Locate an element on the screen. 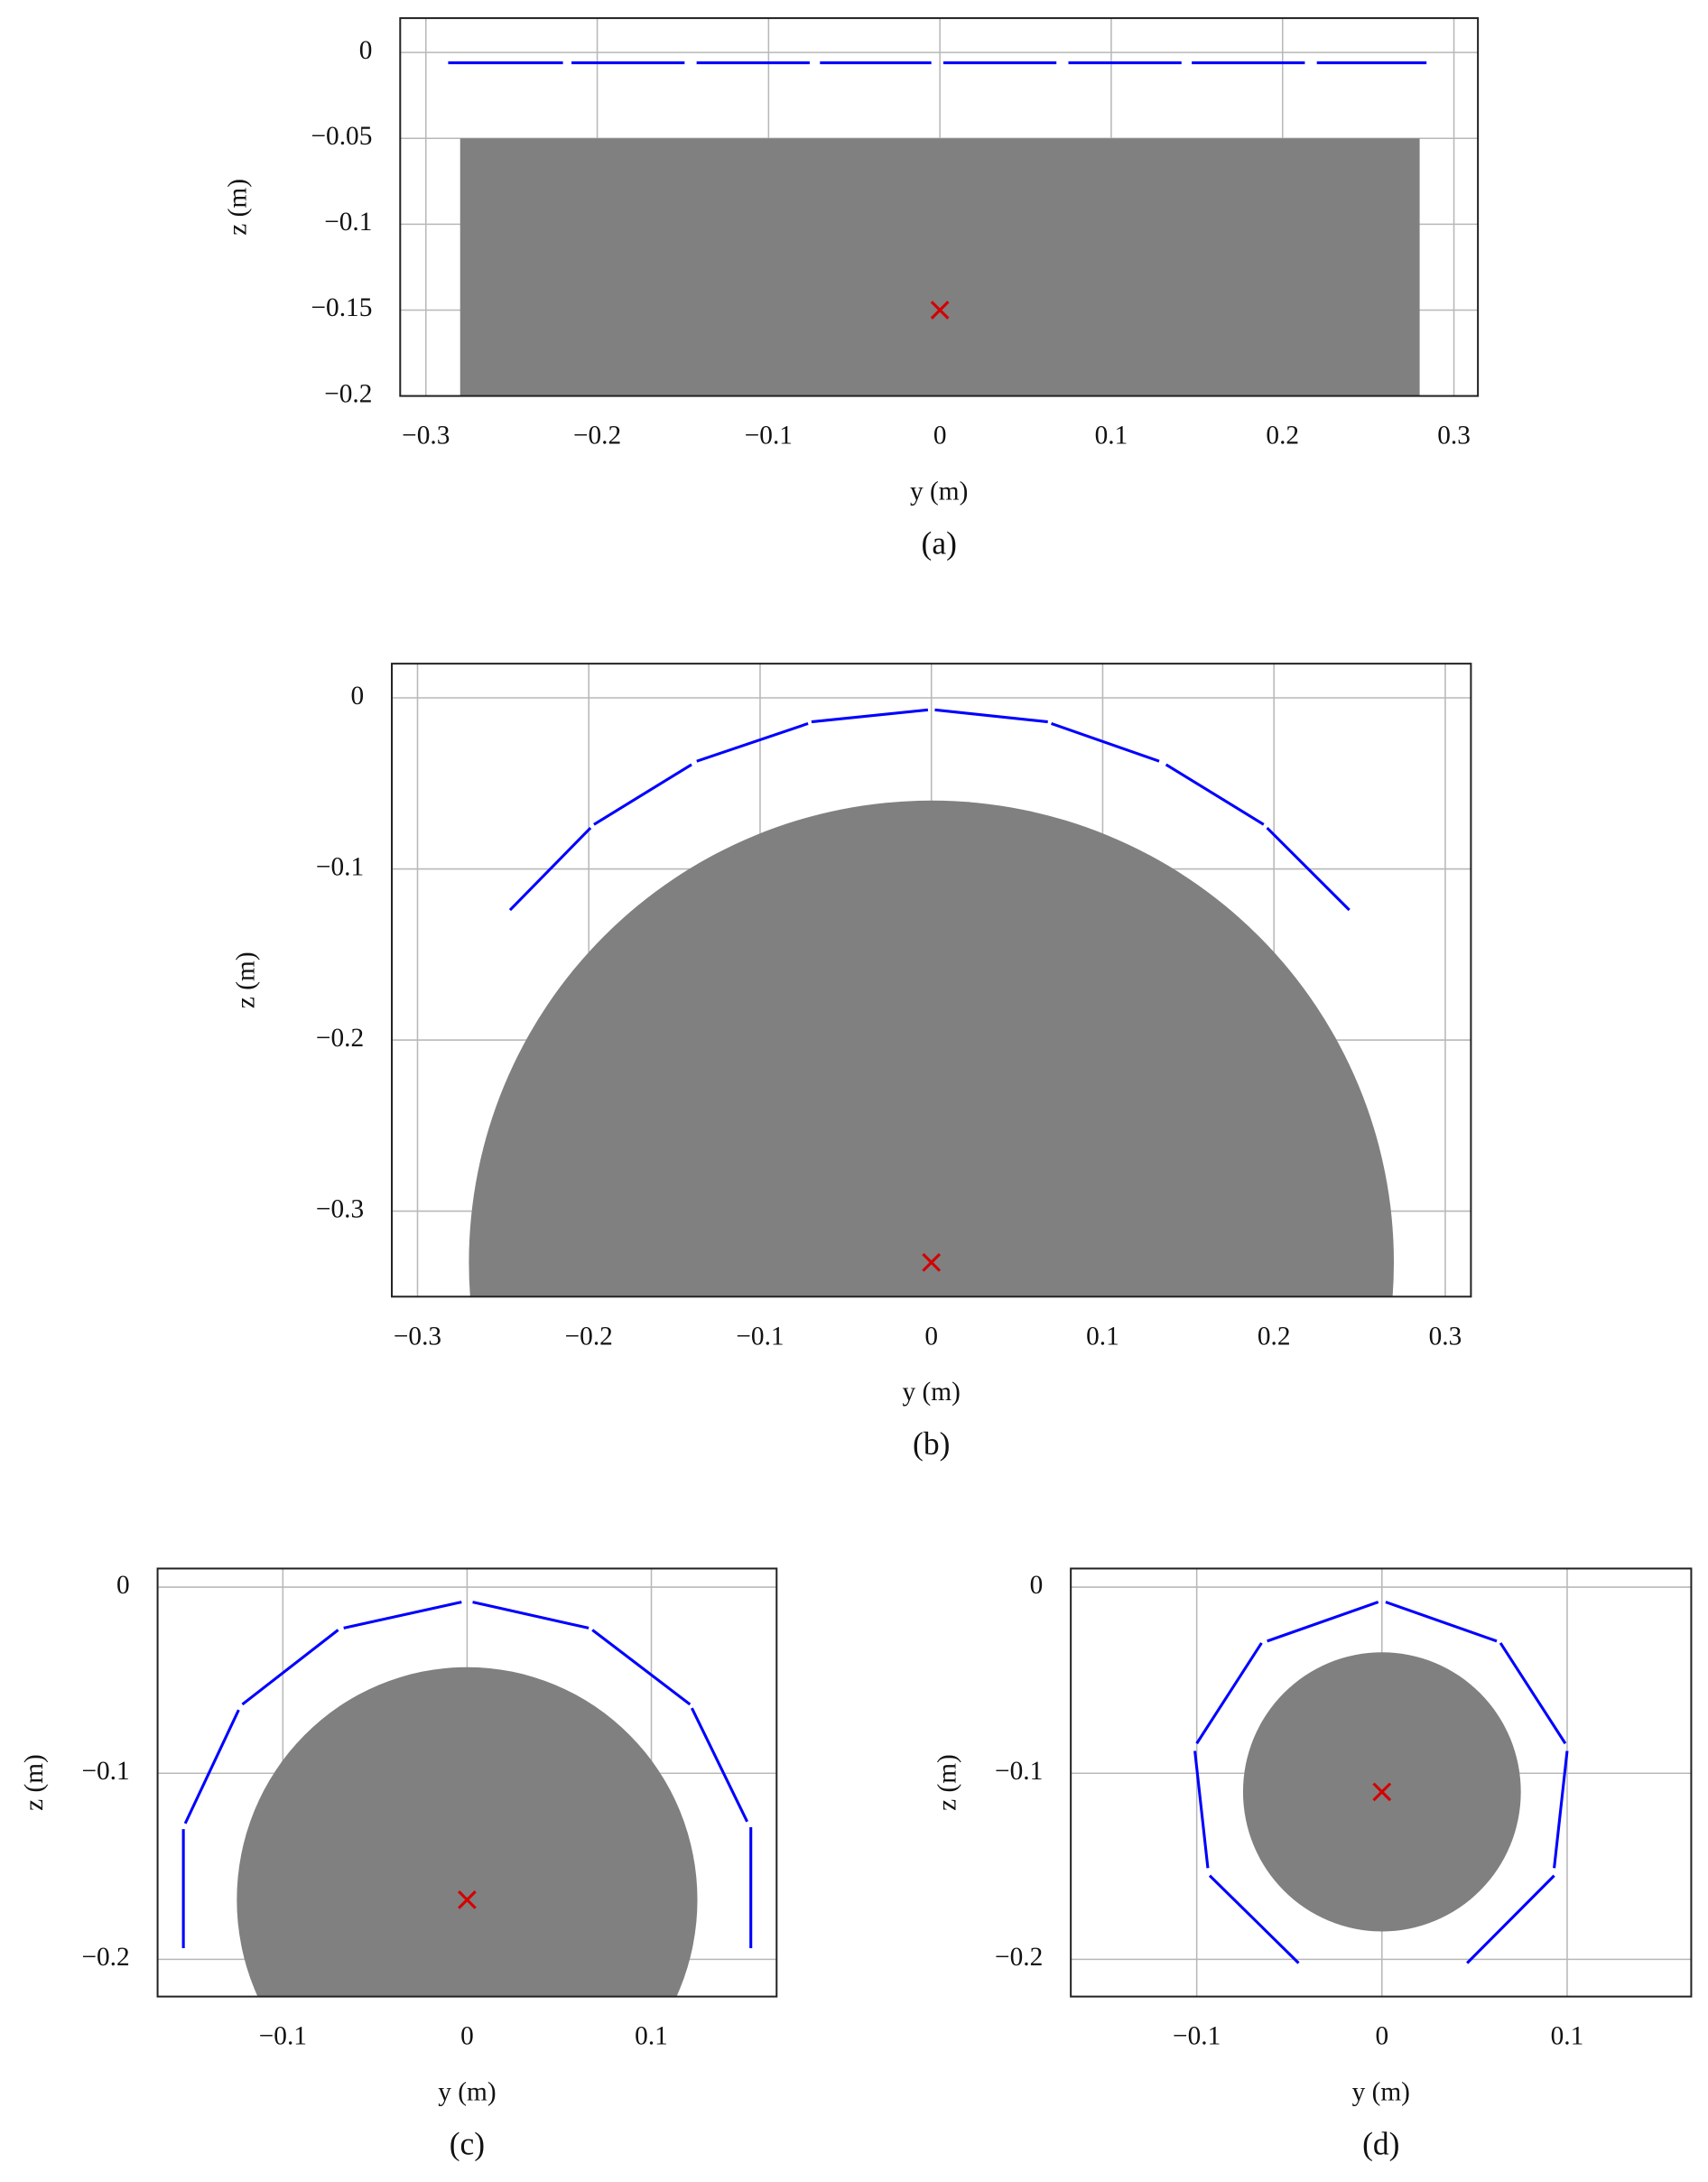 Image resolution: width=1708 pixels, height=2182 pixels. panel: −0.1 0 0.1 0 −0.1 −0.2 y (m) z (m) (d) is located at coordinates (1313, 1864).